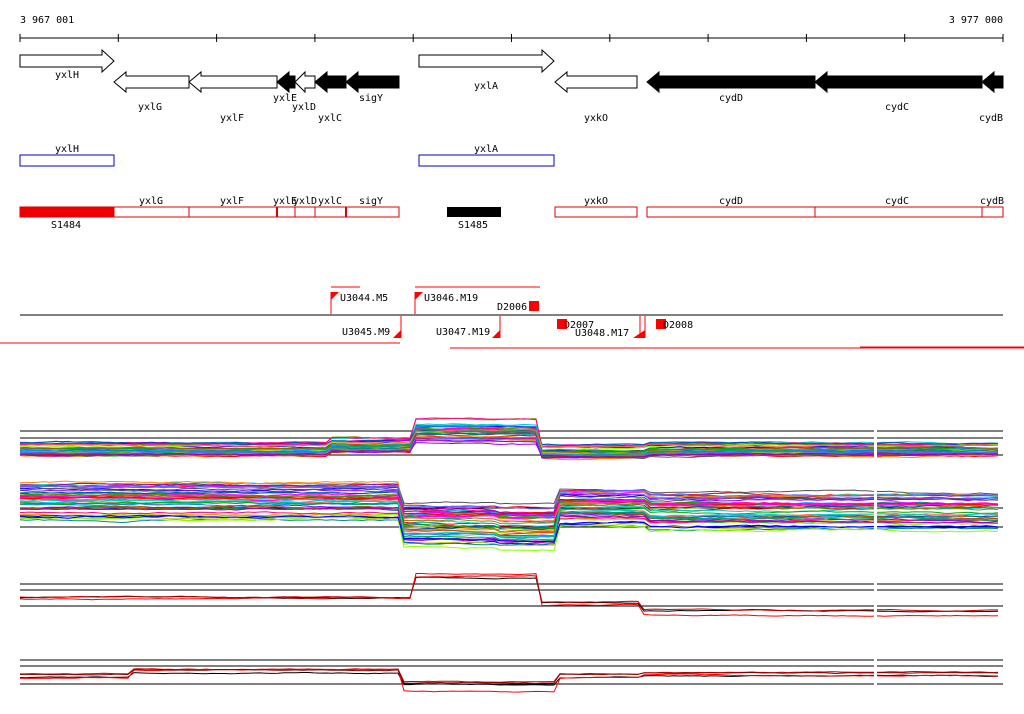 The width and height of the screenshot is (1024, 714). I want to click on gene-arrow-yxlE, so click(286, 82).